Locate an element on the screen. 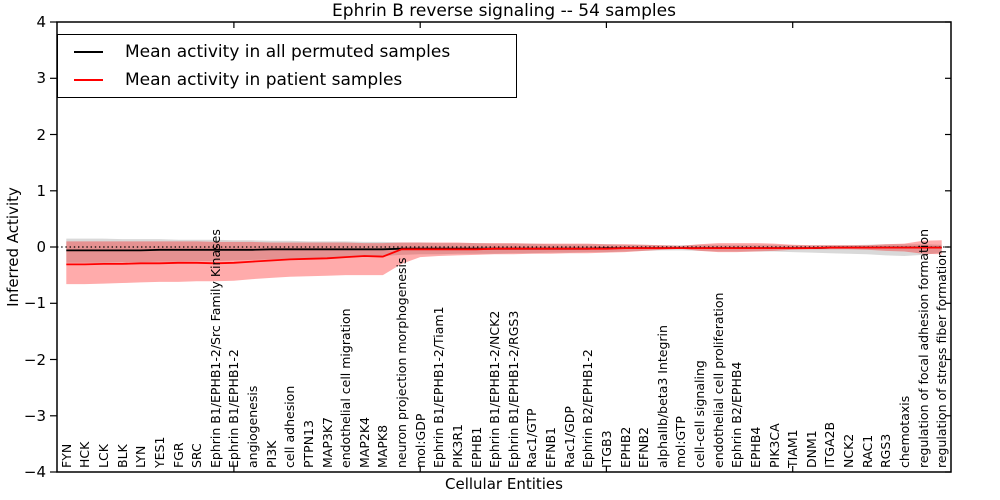  y-tick-label: 0 is located at coordinates (41, 247).